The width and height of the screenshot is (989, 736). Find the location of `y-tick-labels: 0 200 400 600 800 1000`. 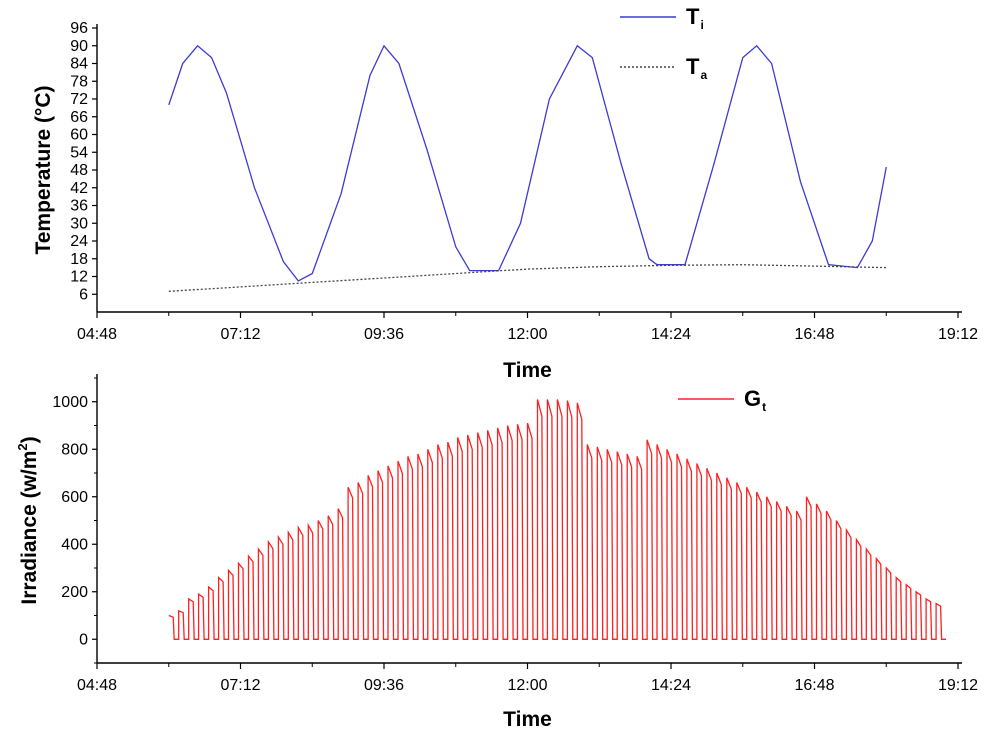

y-tick-labels: 0 200 400 600 800 1000 is located at coordinates (70, 521).